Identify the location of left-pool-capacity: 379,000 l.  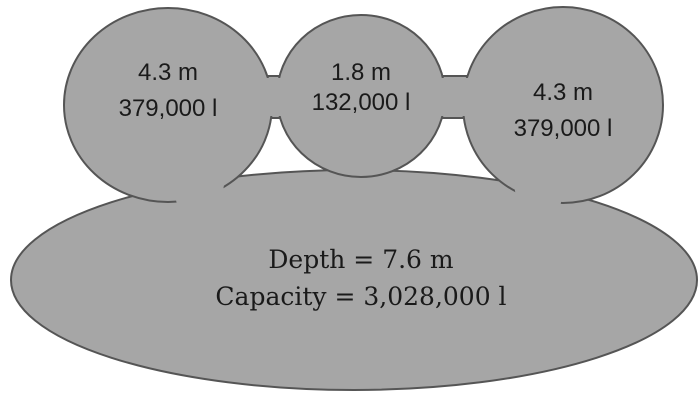
(168, 108).